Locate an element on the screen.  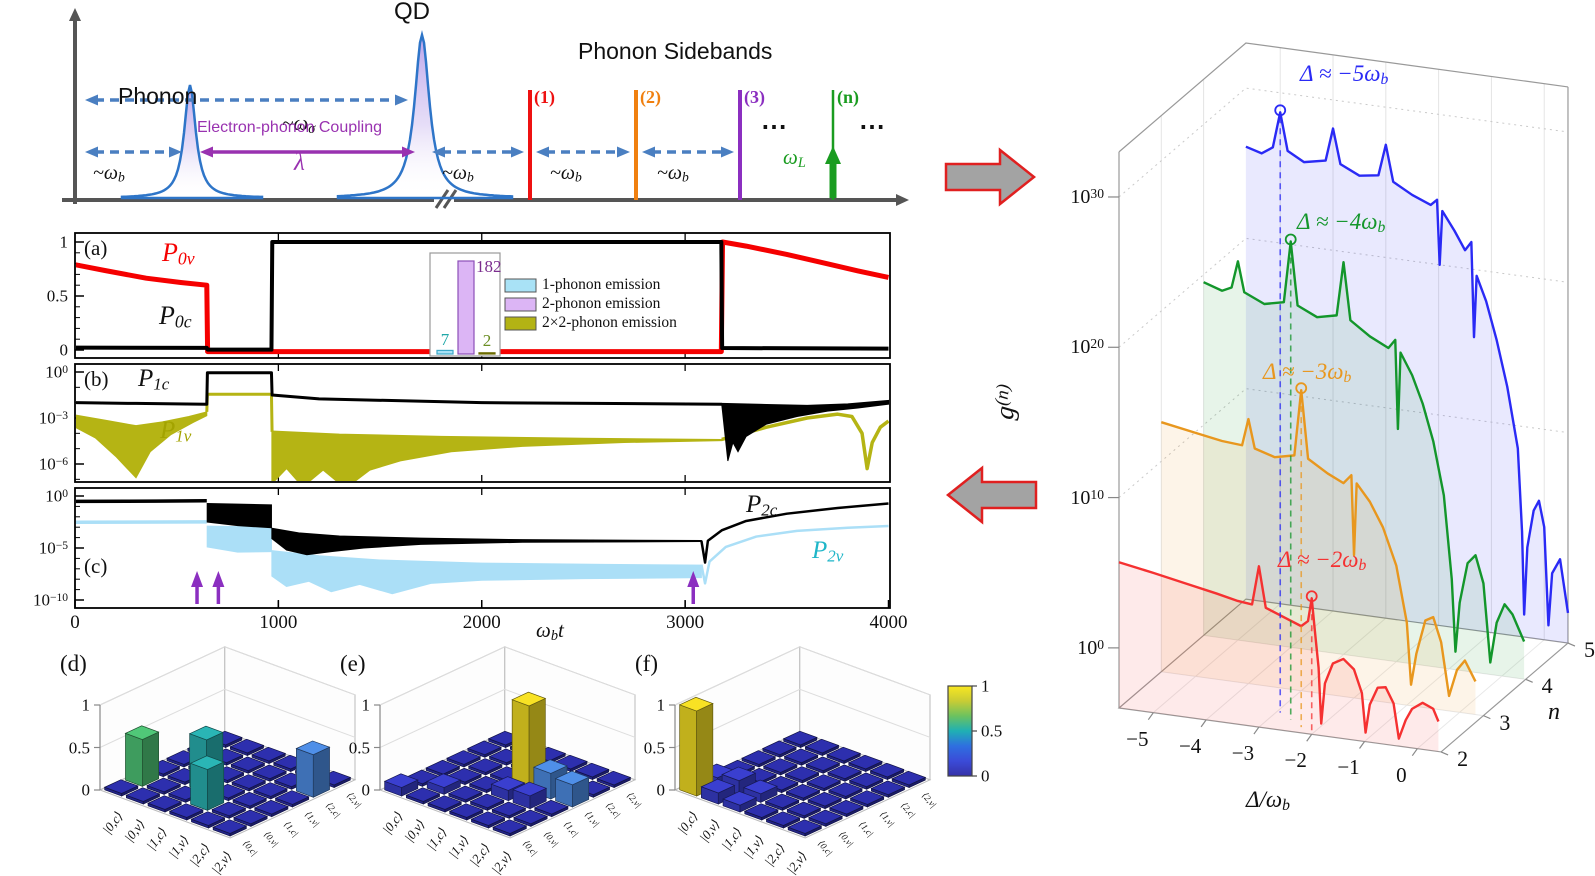
colorbar-tick: 1 is located at coordinates (985, 686).